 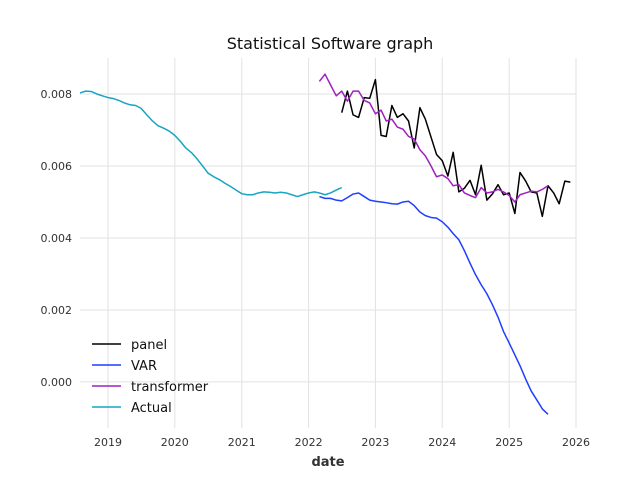 I want to click on series-line-panel, so click(x=456, y=148).